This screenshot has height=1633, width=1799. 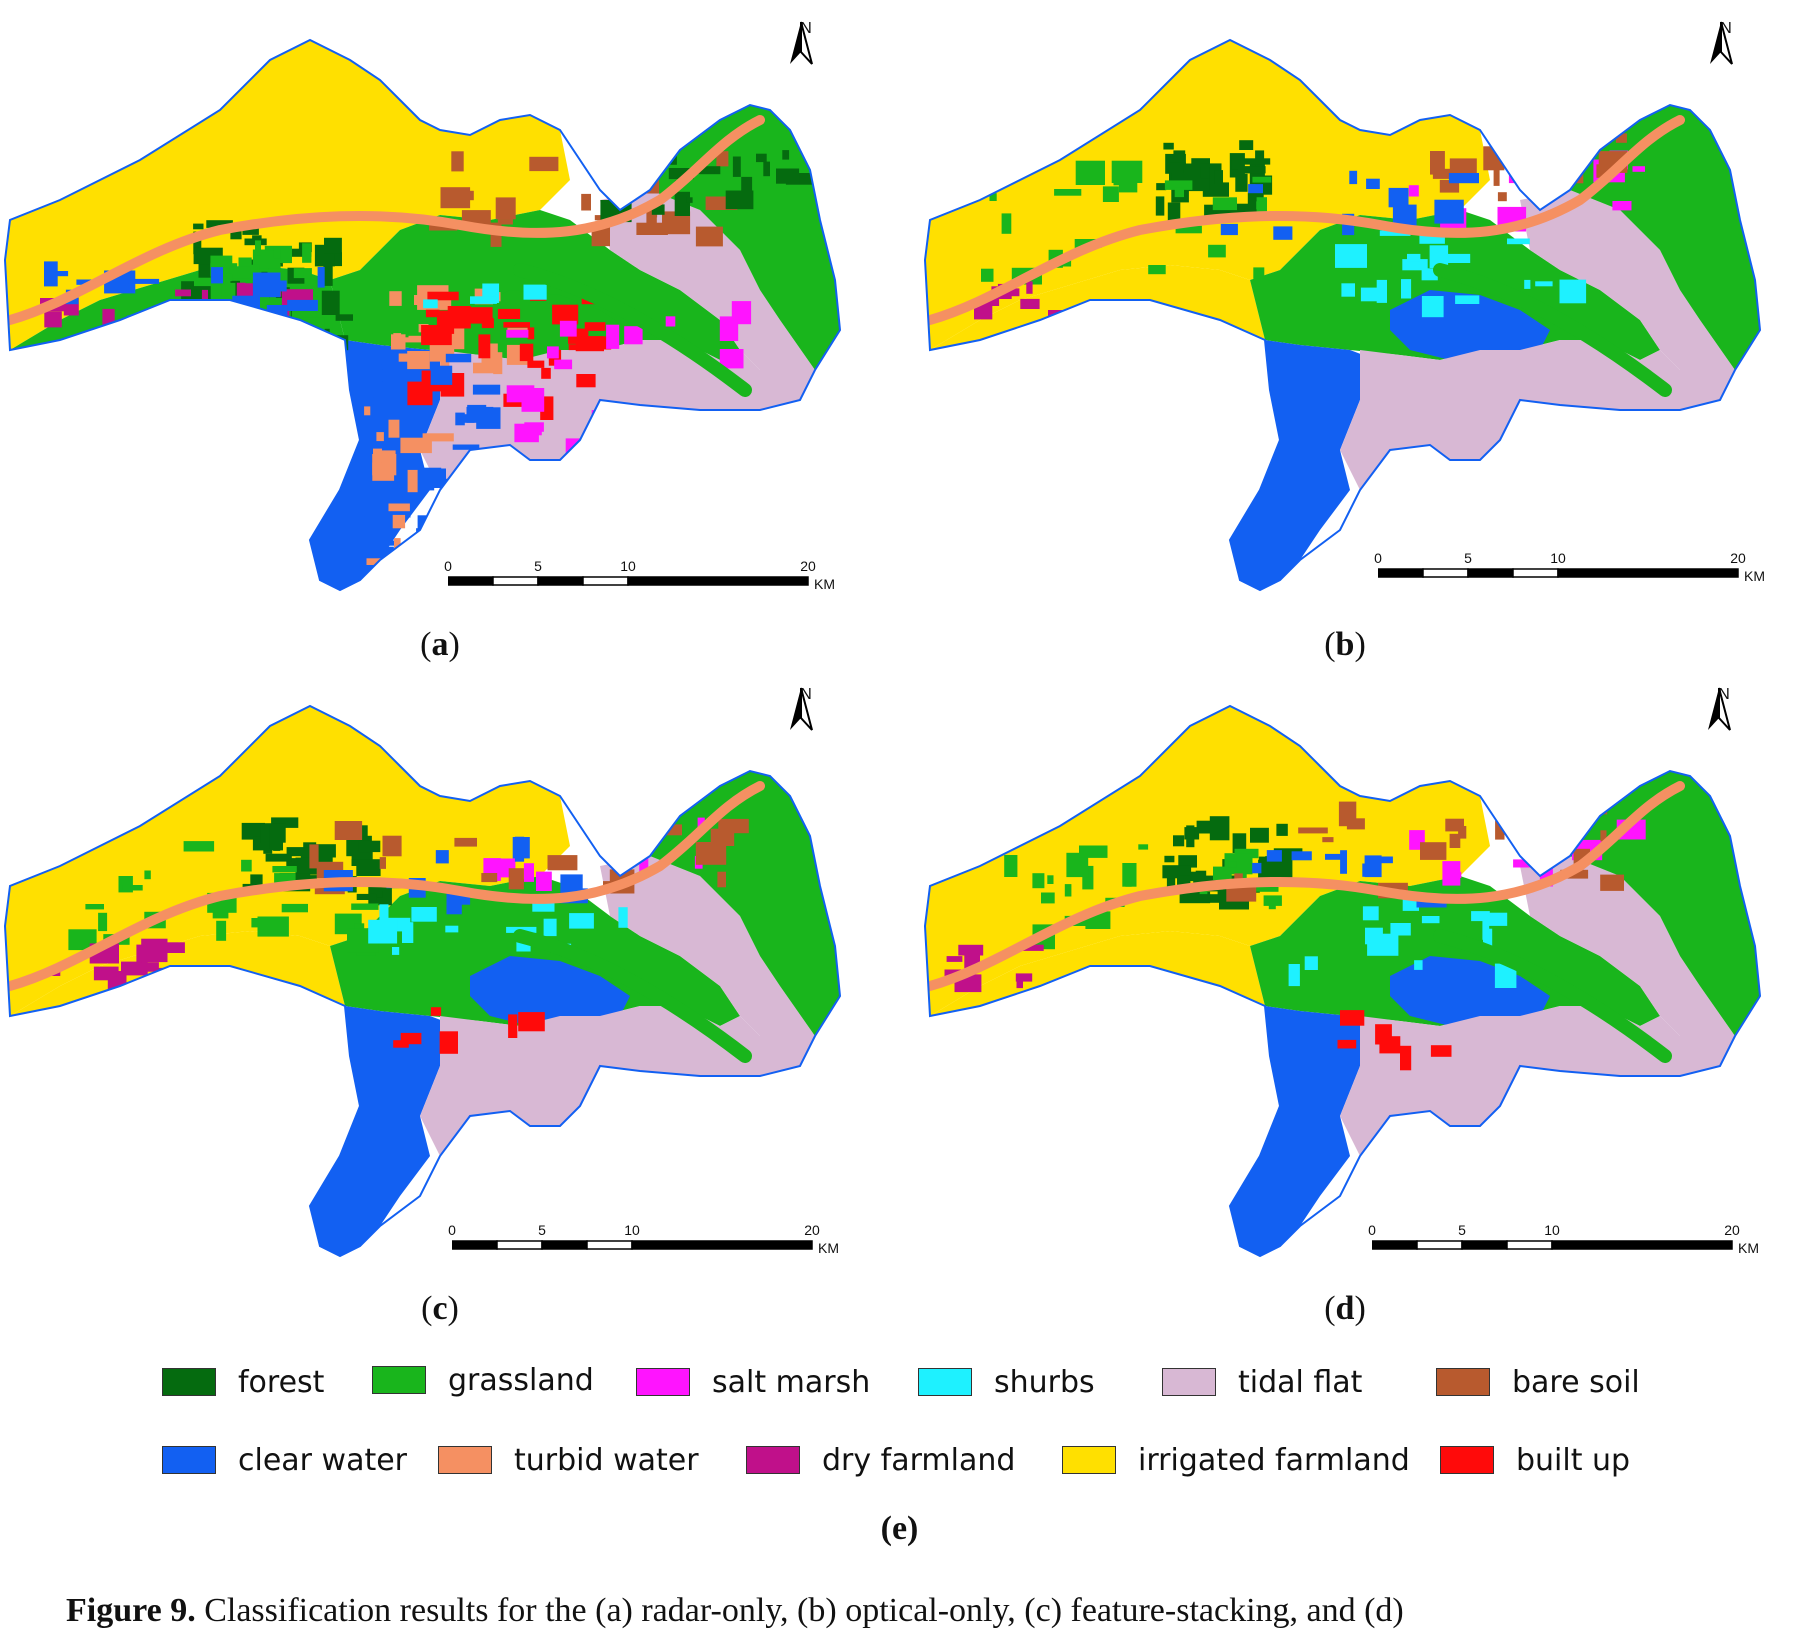 What do you see at coordinates (1537, 415) in the screenshot?
I see `region-tidal` at bounding box center [1537, 415].